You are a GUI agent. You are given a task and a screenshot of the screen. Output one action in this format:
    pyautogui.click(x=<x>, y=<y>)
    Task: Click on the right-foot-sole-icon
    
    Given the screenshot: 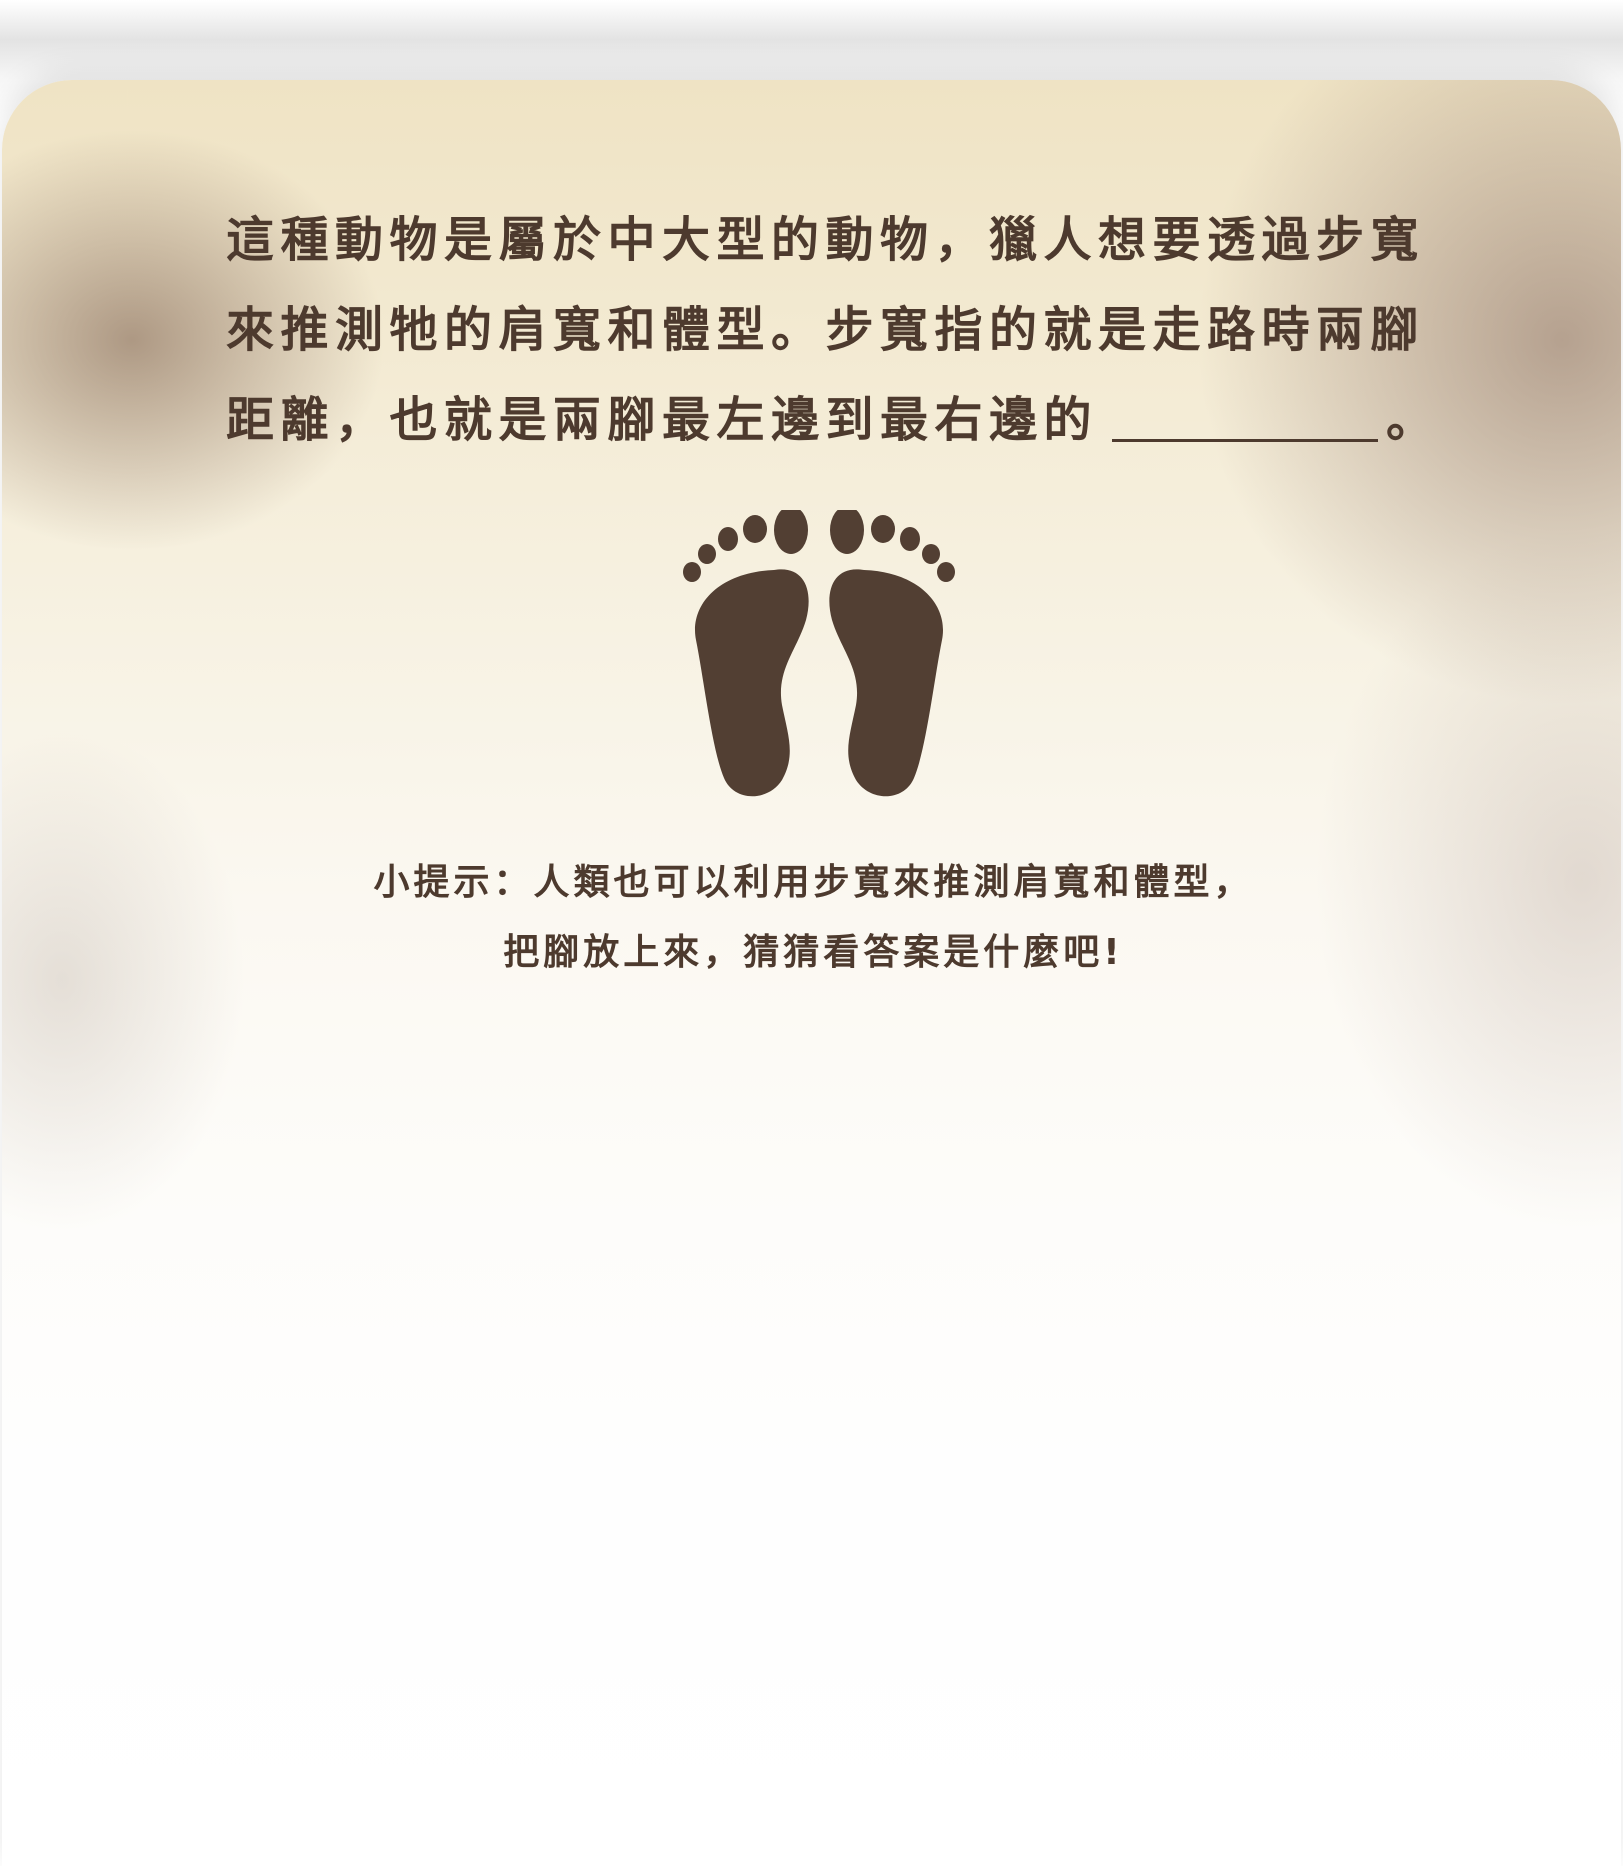 What is the action you would take?
    pyautogui.click(x=886, y=683)
    